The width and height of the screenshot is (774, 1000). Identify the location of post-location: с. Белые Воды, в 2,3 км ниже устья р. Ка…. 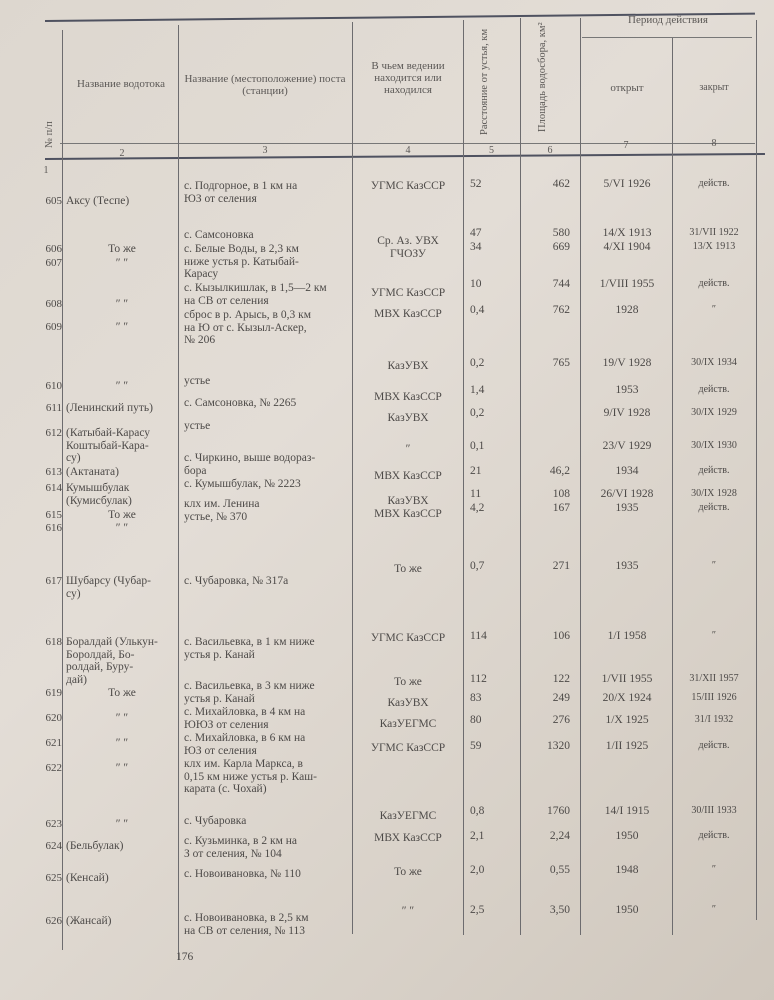
(241, 261).